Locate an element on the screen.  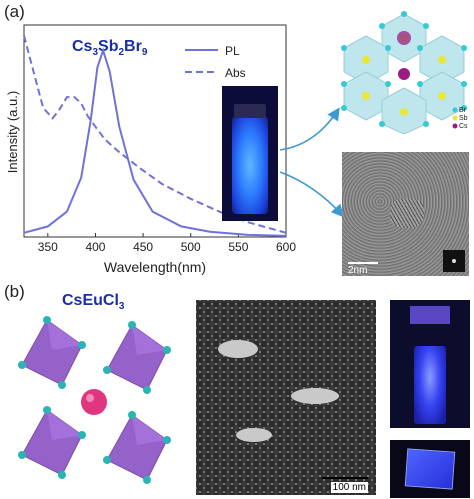
legend-abs-label: Abs is located at coordinates (235, 73).